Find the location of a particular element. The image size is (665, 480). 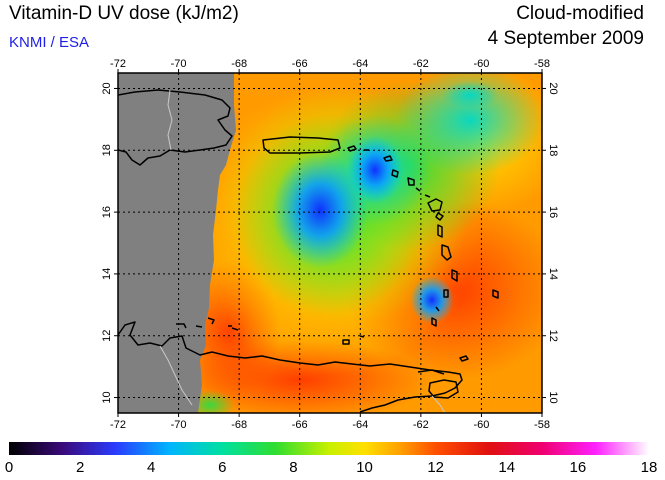

abc-islands is located at coordinates (195, 323).